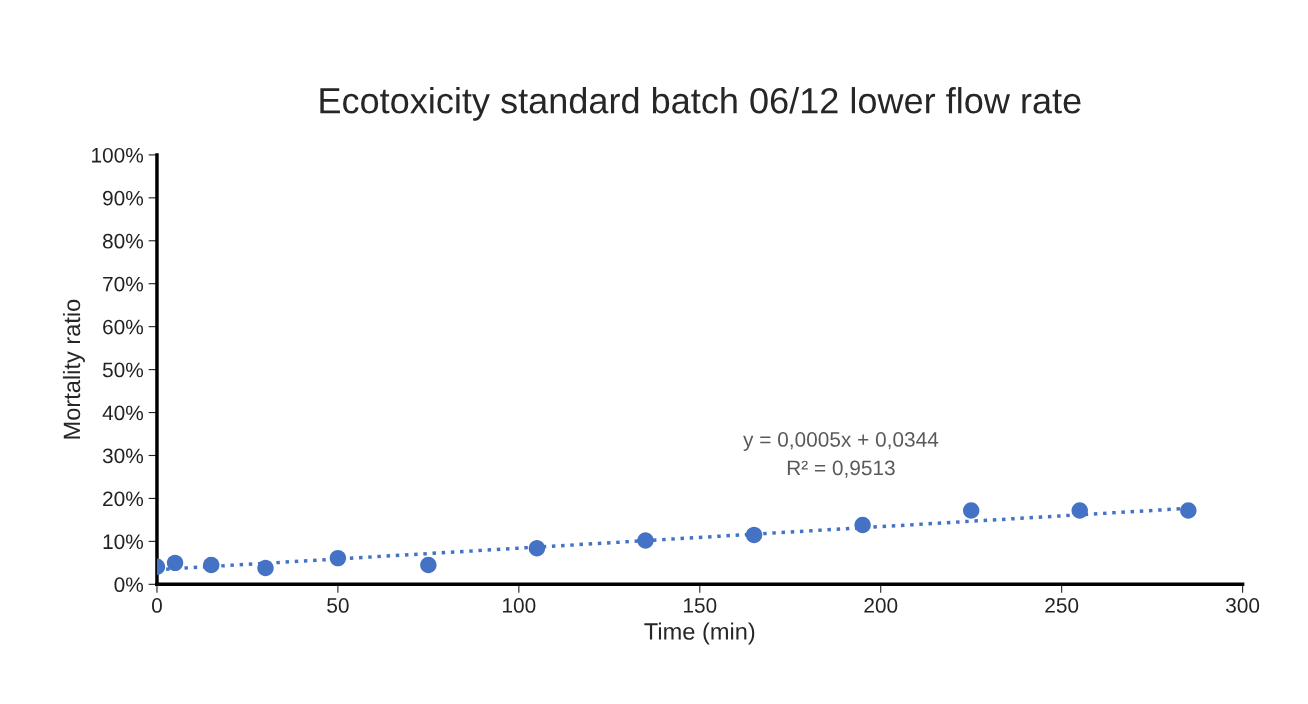  Describe the element at coordinates (123, 241) in the screenshot. I see `y-tick-label: 80%` at that location.